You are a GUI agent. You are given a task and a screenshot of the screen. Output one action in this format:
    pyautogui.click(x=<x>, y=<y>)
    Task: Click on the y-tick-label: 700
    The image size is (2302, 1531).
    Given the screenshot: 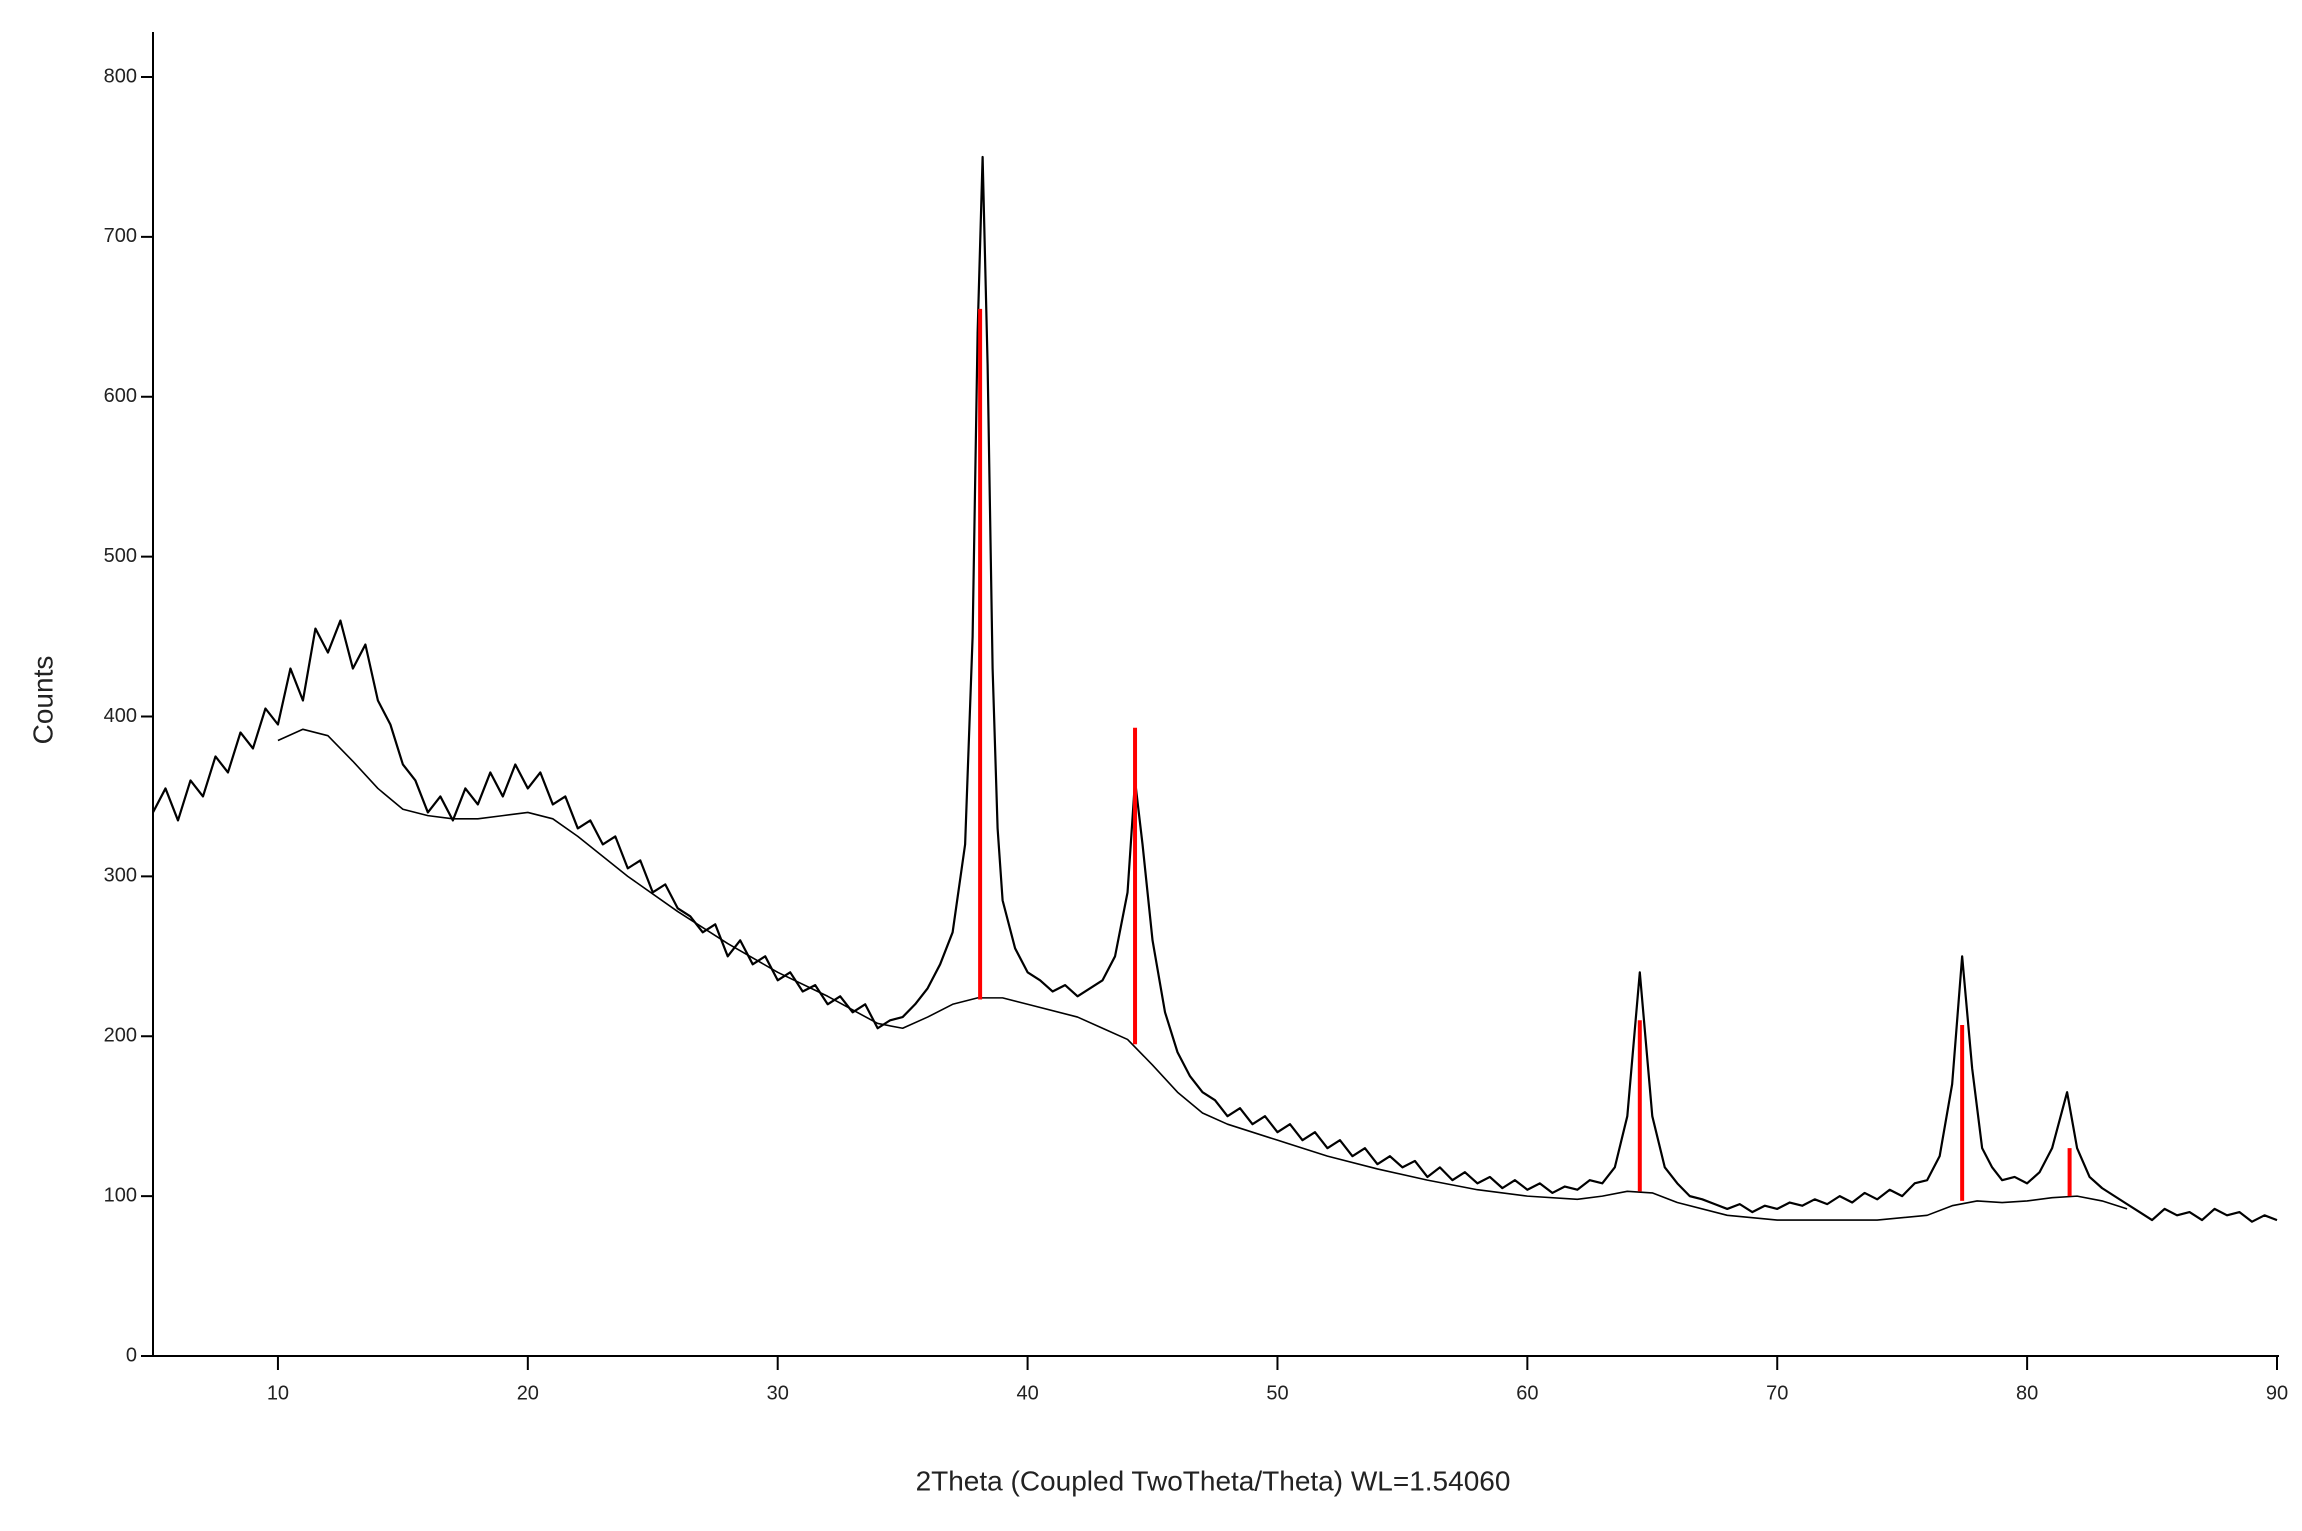 What is the action you would take?
    pyautogui.click(x=120, y=236)
    